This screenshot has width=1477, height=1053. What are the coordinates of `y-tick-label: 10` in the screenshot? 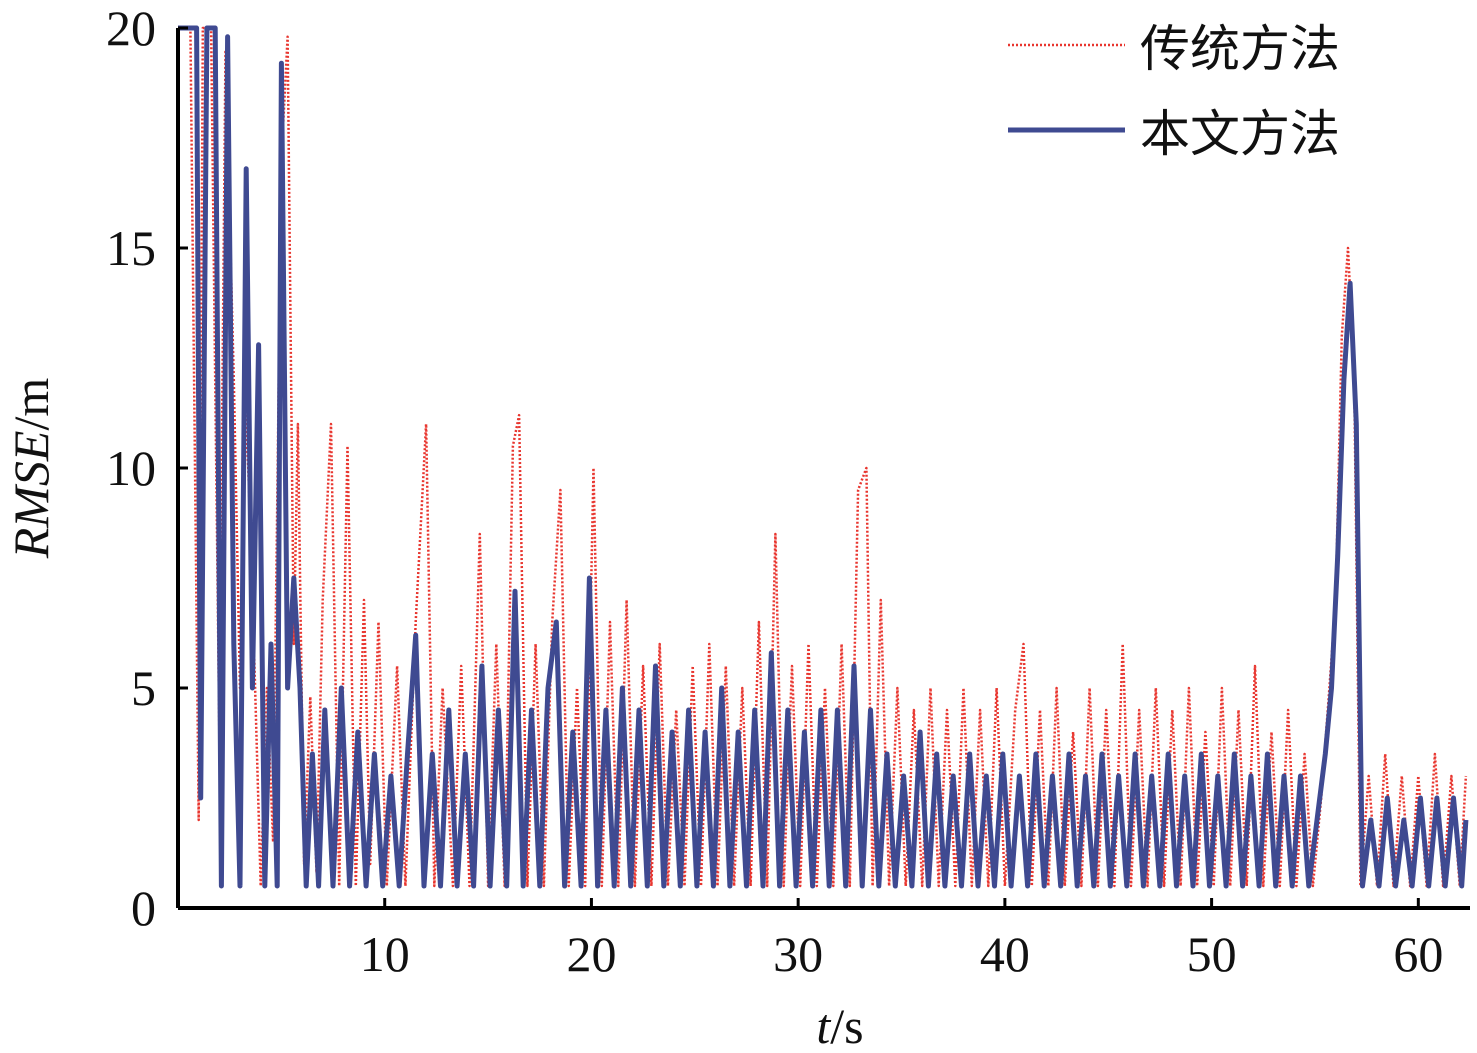 It's located at (131, 468).